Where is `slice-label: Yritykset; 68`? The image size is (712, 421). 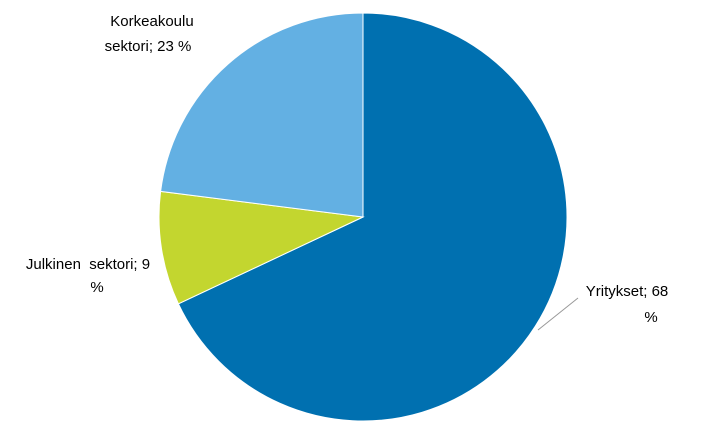
slice-label: Yritykset; 68 is located at coordinates (627, 291).